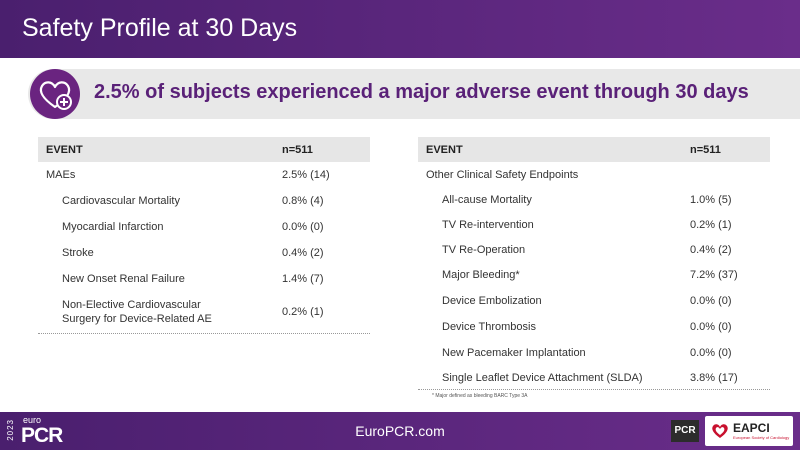 The height and width of the screenshot is (450, 800). I want to click on row-value: 2.5% (14), so click(306, 175).